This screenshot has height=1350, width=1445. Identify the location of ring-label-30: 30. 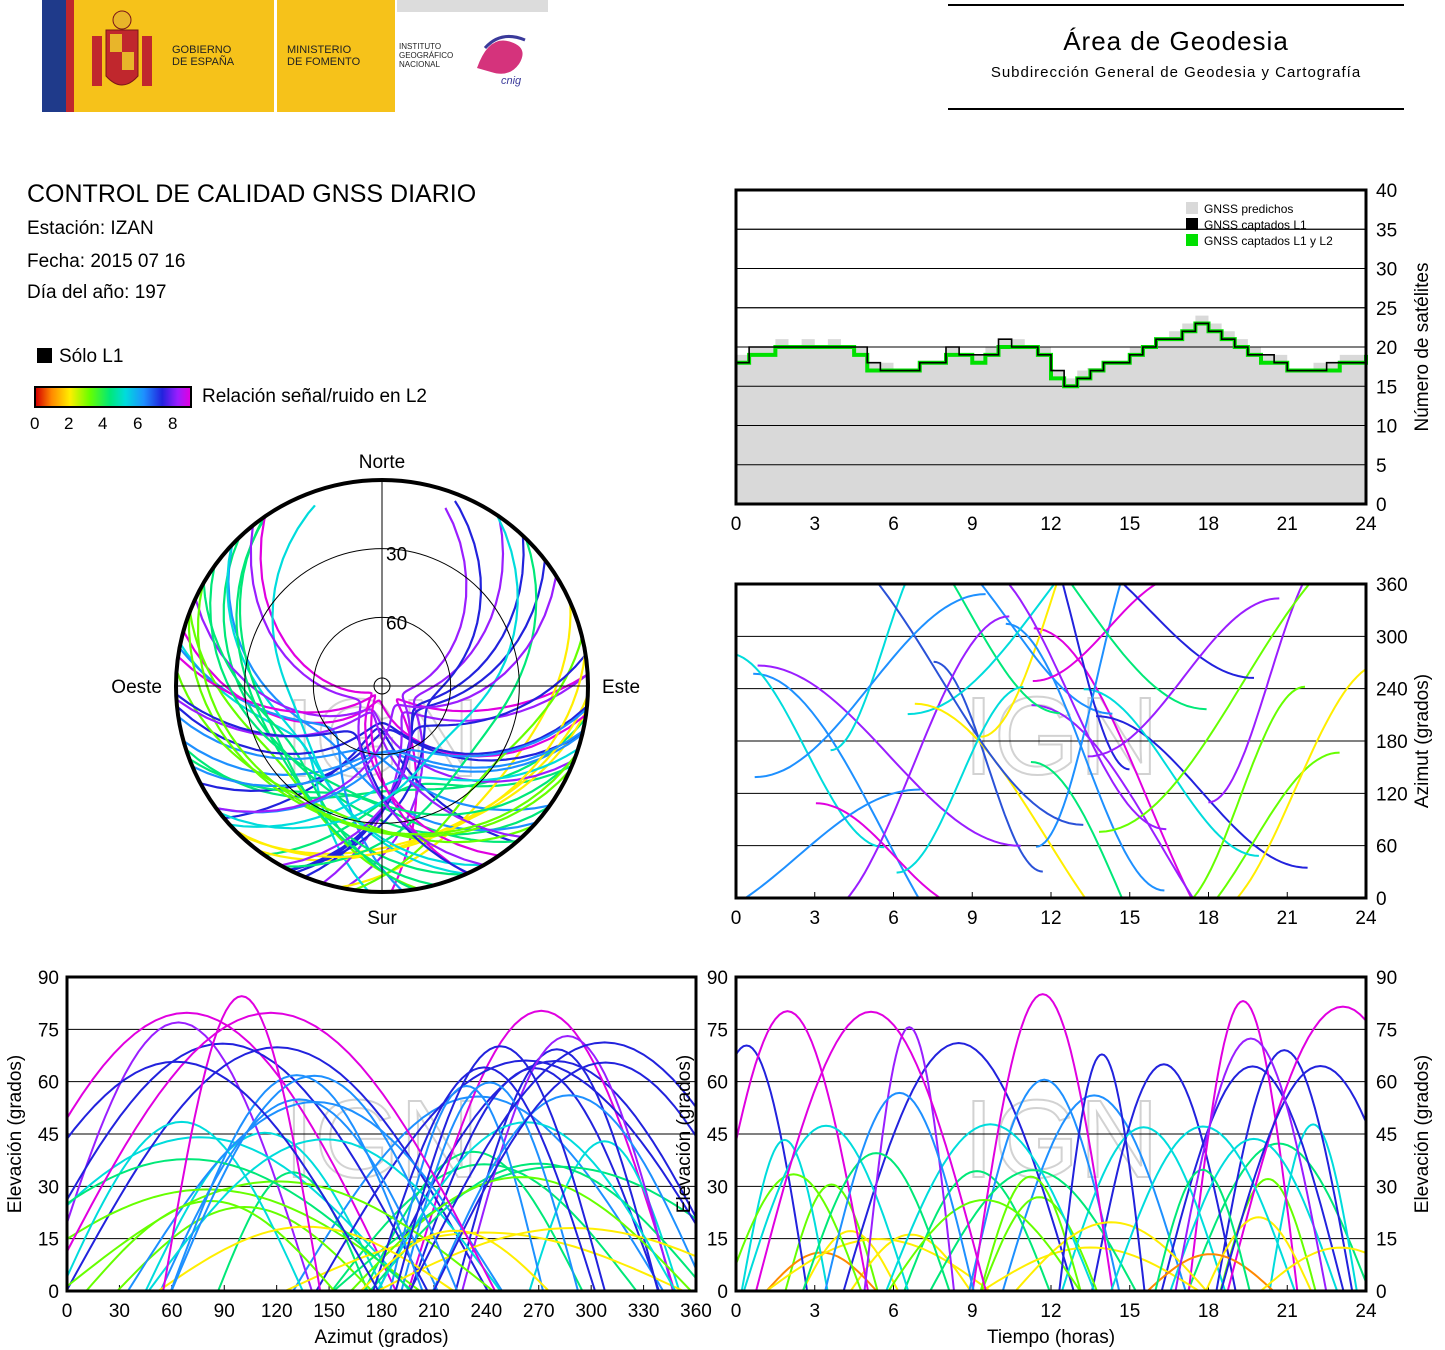
(396, 555).